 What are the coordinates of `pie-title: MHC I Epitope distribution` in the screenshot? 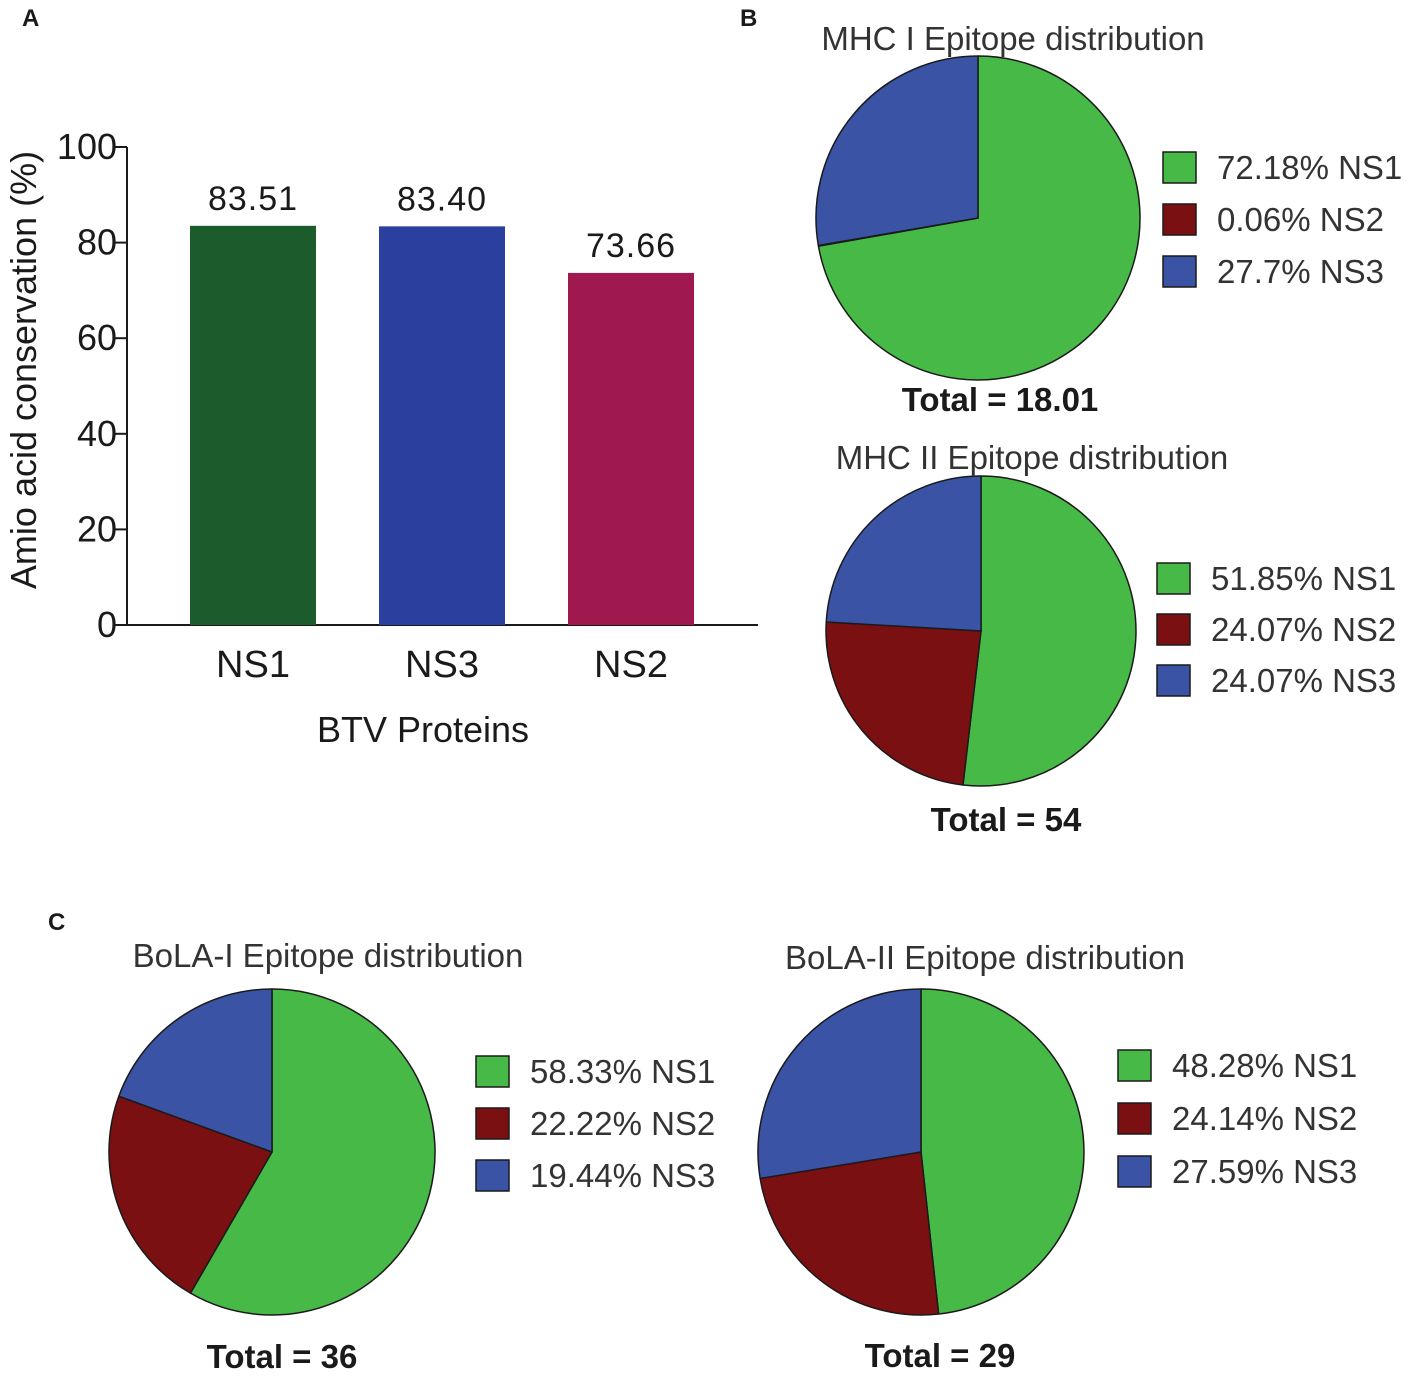 It's located at (1012, 38).